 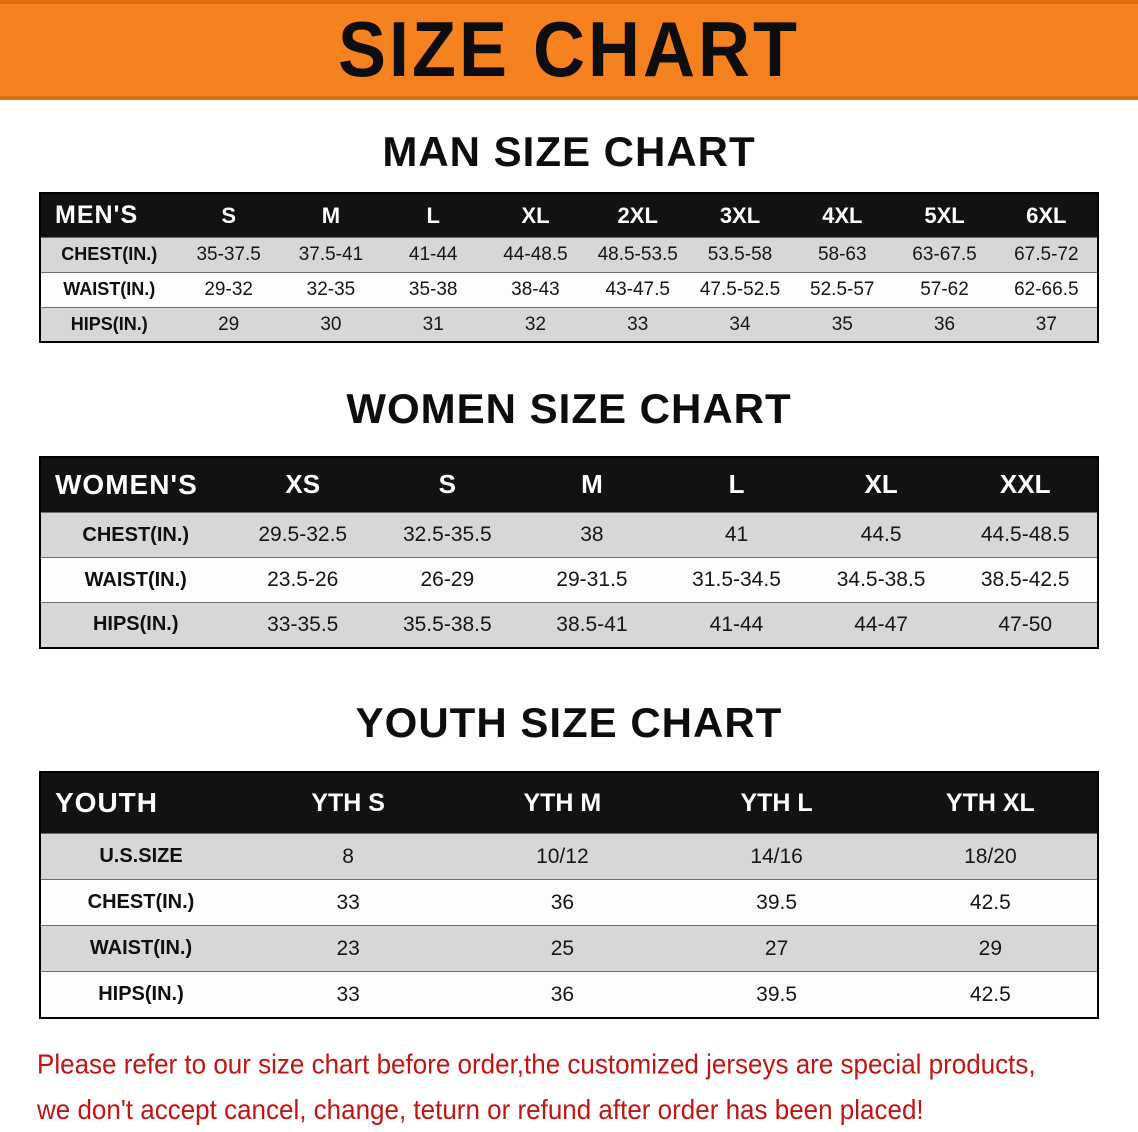 I want to click on column-header: 6XL, so click(x=1046, y=215).